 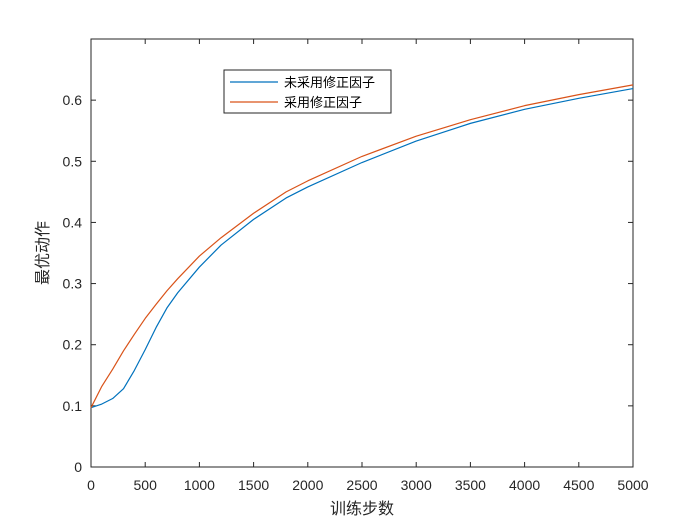 What do you see at coordinates (329, 83) in the screenshot?
I see `legend-label-unmodified: 未采用修正因子` at bounding box center [329, 83].